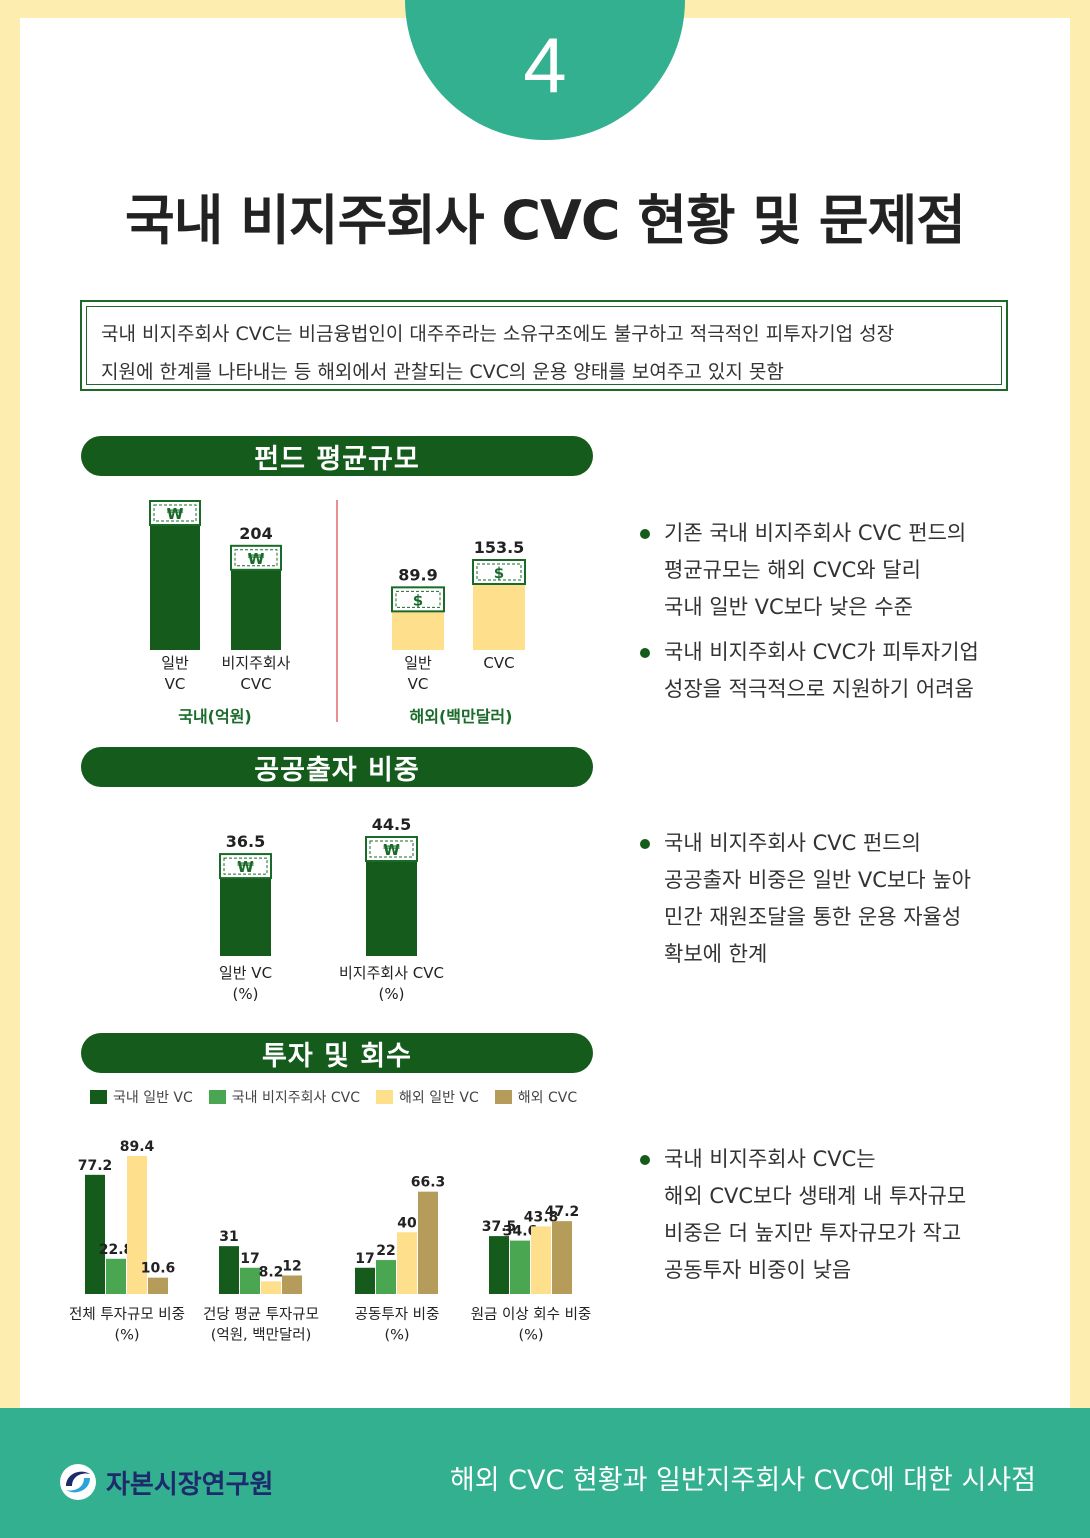 This screenshot has height=1538, width=1090. What do you see at coordinates (261, 1314) in the screenshot?
I see `invest-category-label-line-1: 건당 평균 투자규모` at bounding box center [261, 1314].